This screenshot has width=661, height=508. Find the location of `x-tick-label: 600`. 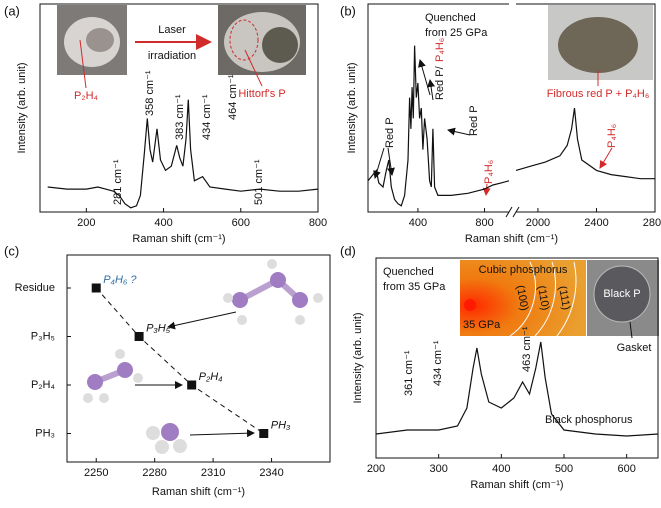

x-tick-label: 600 is located at coordinates (626, 469).